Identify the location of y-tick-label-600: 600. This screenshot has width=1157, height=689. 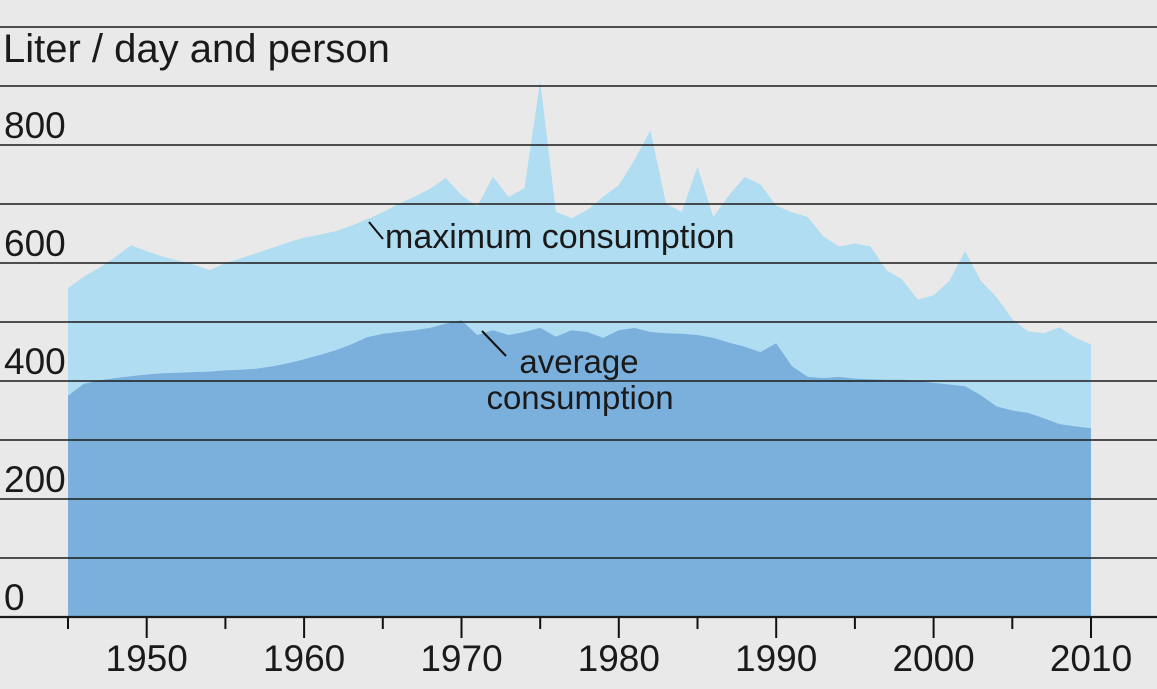
(35, 243).